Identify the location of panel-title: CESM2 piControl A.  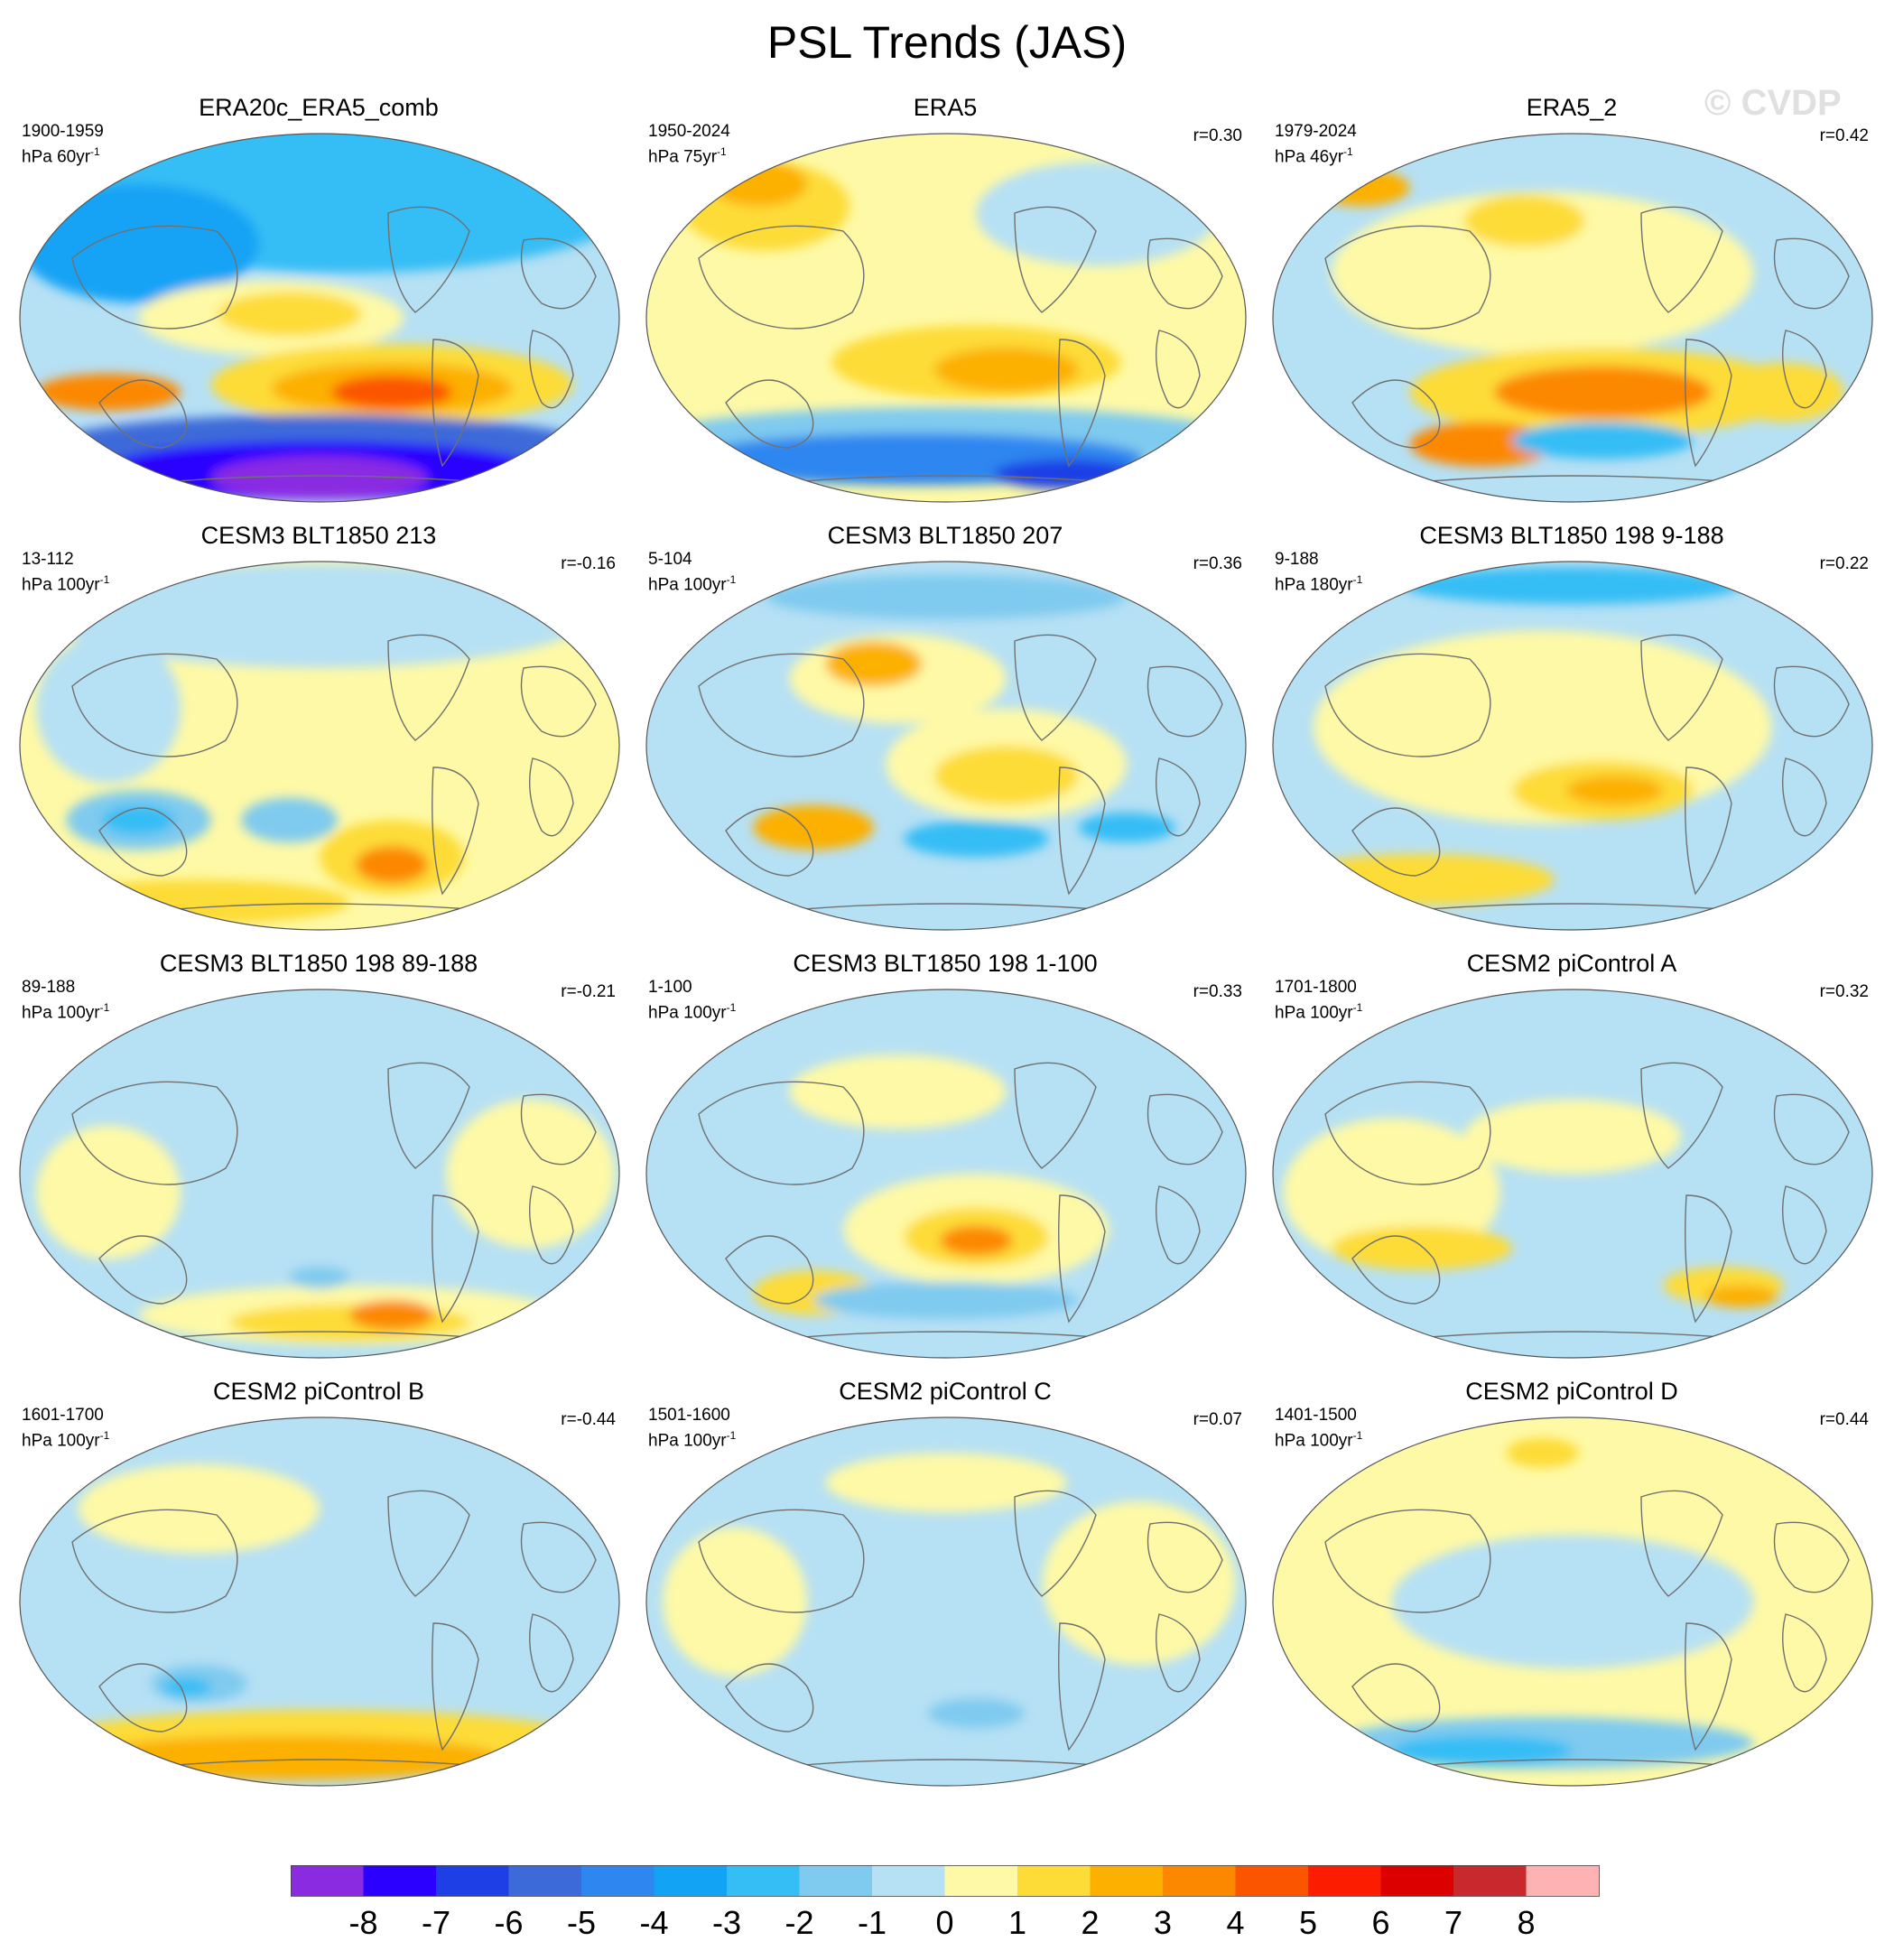
(1571, 963).